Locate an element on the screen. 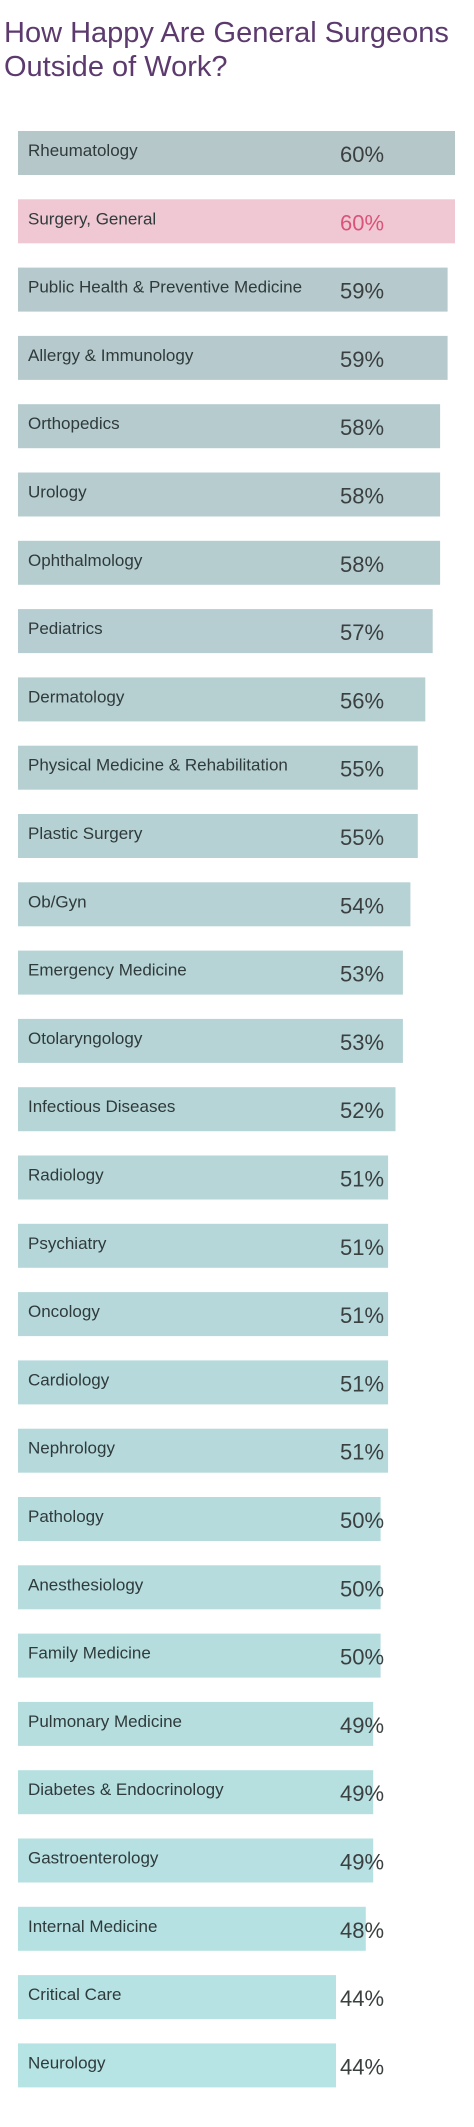 Image resolution: width=474 pixels, height=2127 pixels. bar-label-14: Infectious Diseases is located at coordinates (101, 1106).